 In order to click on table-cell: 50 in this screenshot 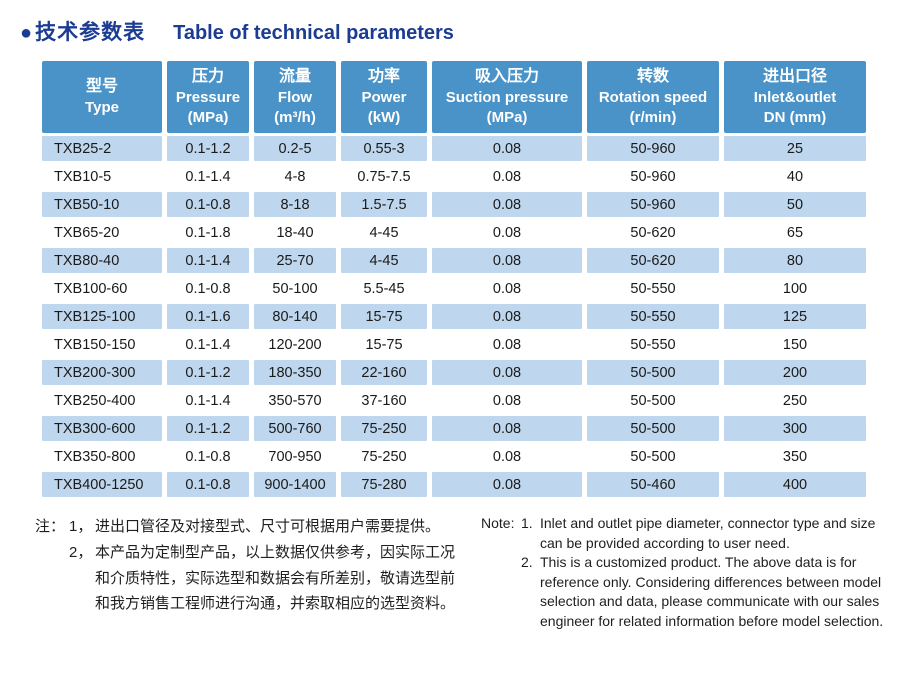, I will do `click(795, 204)`.